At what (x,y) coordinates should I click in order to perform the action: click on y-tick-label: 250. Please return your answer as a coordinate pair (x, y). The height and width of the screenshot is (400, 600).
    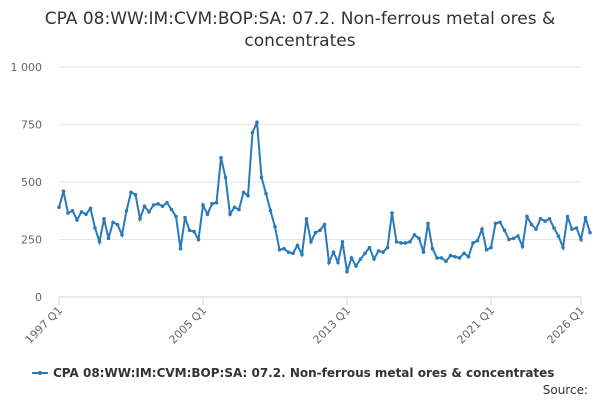
    Looking at the image, I should click on (31, 240).